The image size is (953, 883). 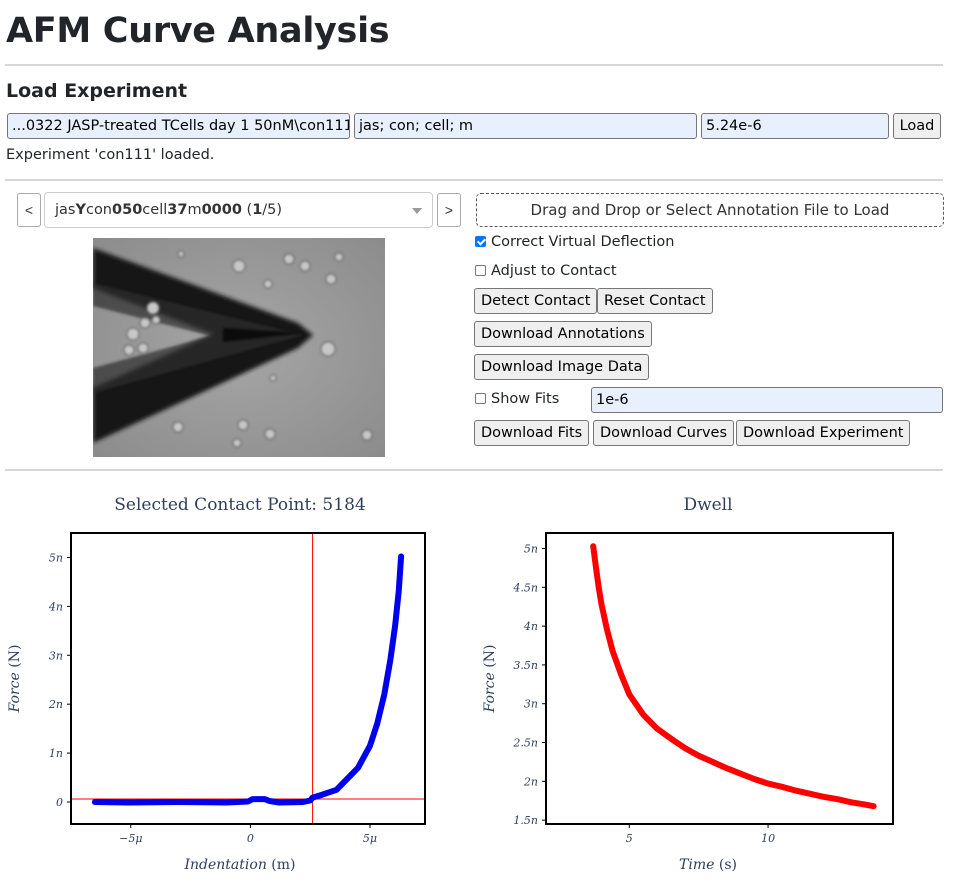 What do you see at coordinates (768, 838) in the screenshot?
I see `x-tick-label: 10` at bounding box center [768, 838].